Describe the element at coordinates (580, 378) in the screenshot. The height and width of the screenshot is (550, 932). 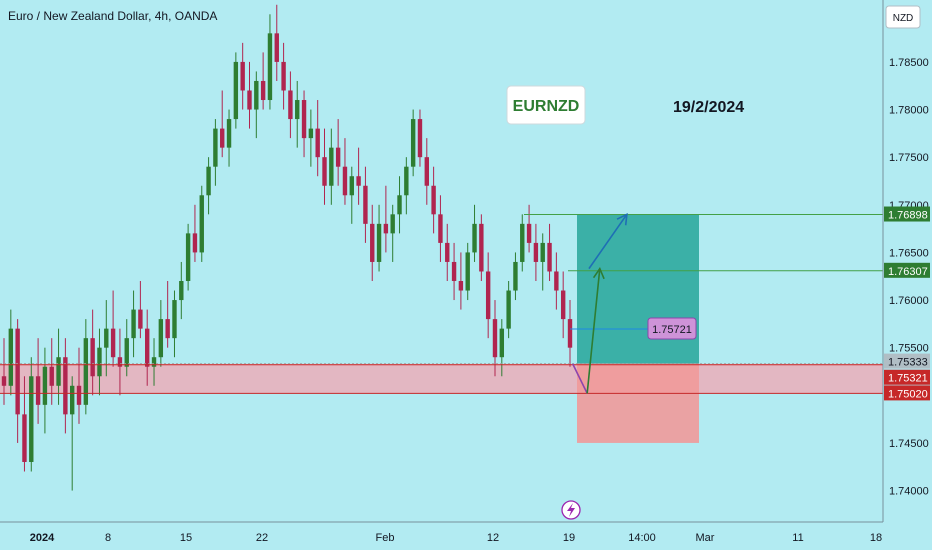
I see `path-down-leg` at that location.